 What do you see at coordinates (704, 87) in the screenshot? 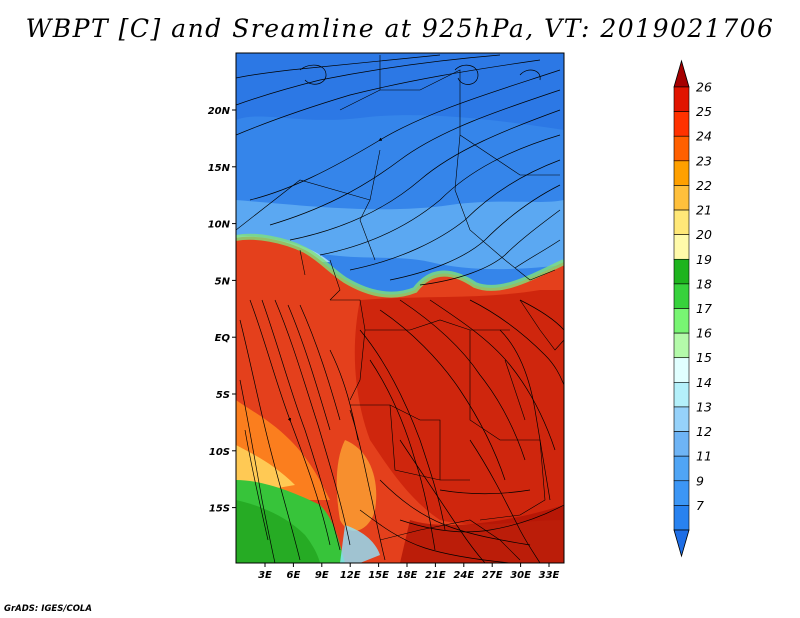
I see `colorbar-label: 26` at bounding box center [704, 87].